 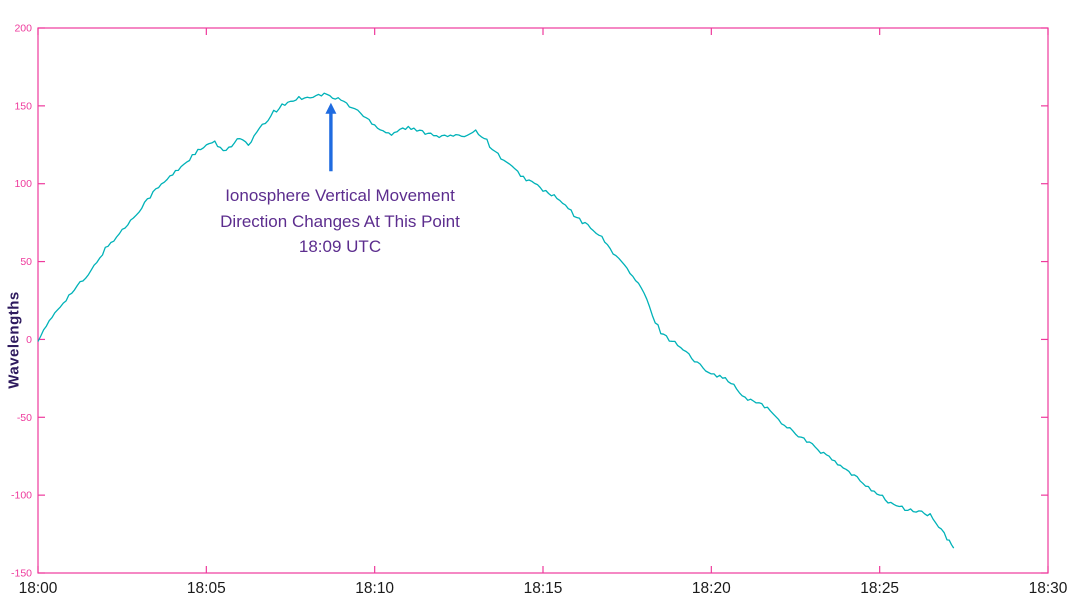 What do you see at coordinates (331, 108) in the screenshot?
I see `annotation-arrow-head` at bounding box center [331, 108].